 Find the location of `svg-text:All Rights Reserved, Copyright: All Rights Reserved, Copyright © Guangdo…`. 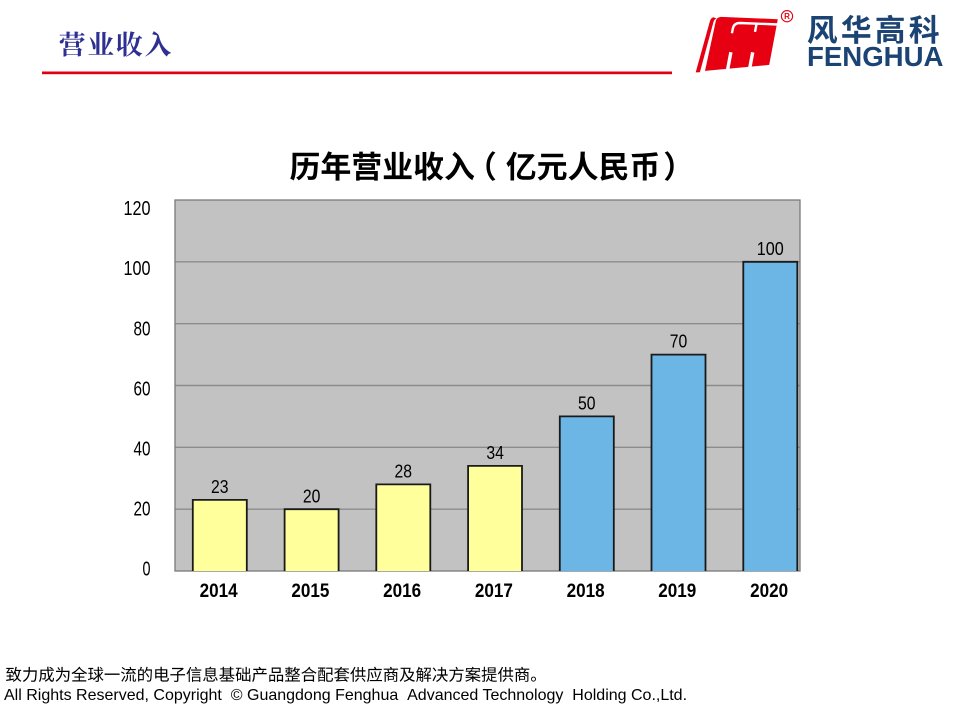

svg-text:All Rights Reserved, Copyright: All Rights Reserved, Copyright © Guangdo… is located at coordinates (345, 695).